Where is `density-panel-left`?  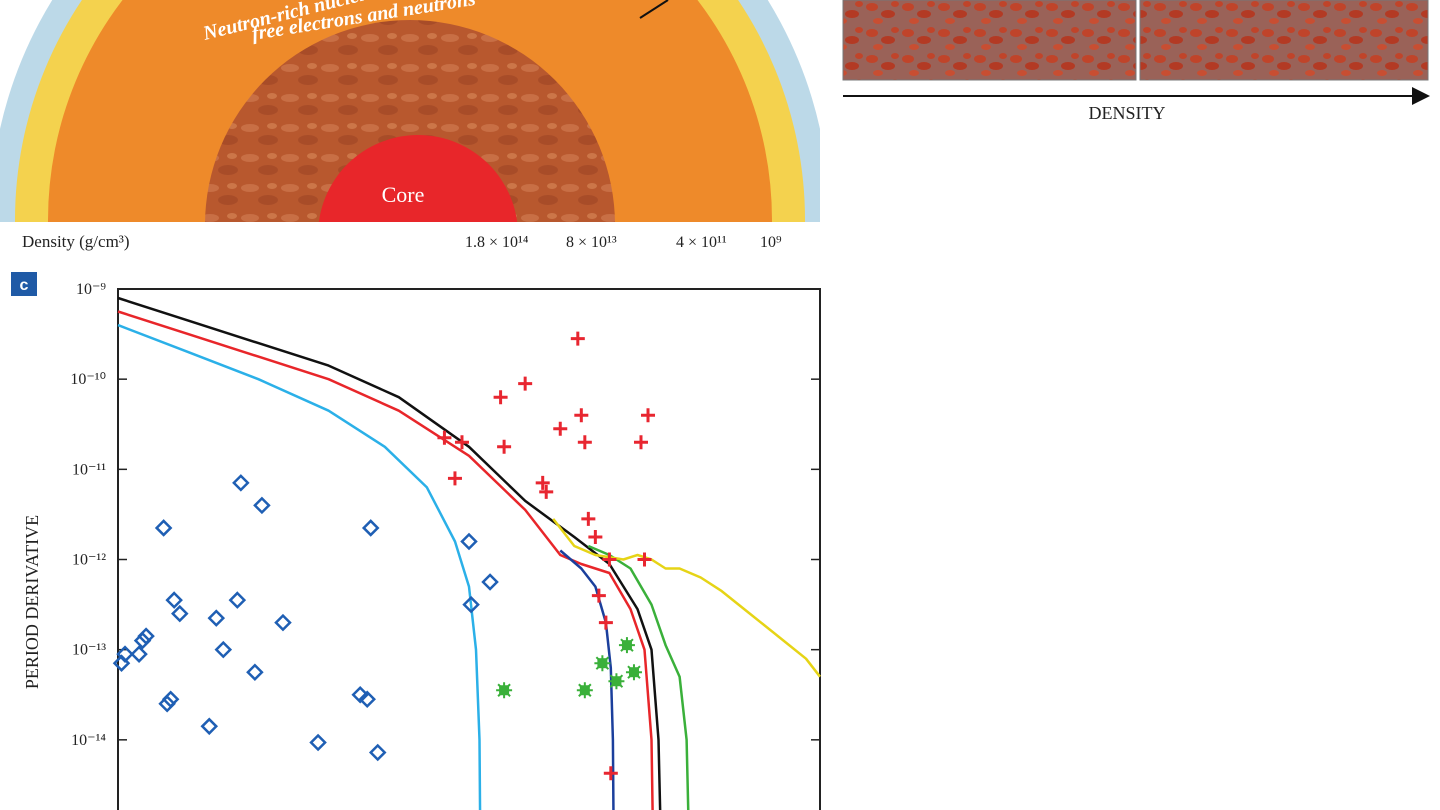
density-panel-left is located at coordinates (989, 40).